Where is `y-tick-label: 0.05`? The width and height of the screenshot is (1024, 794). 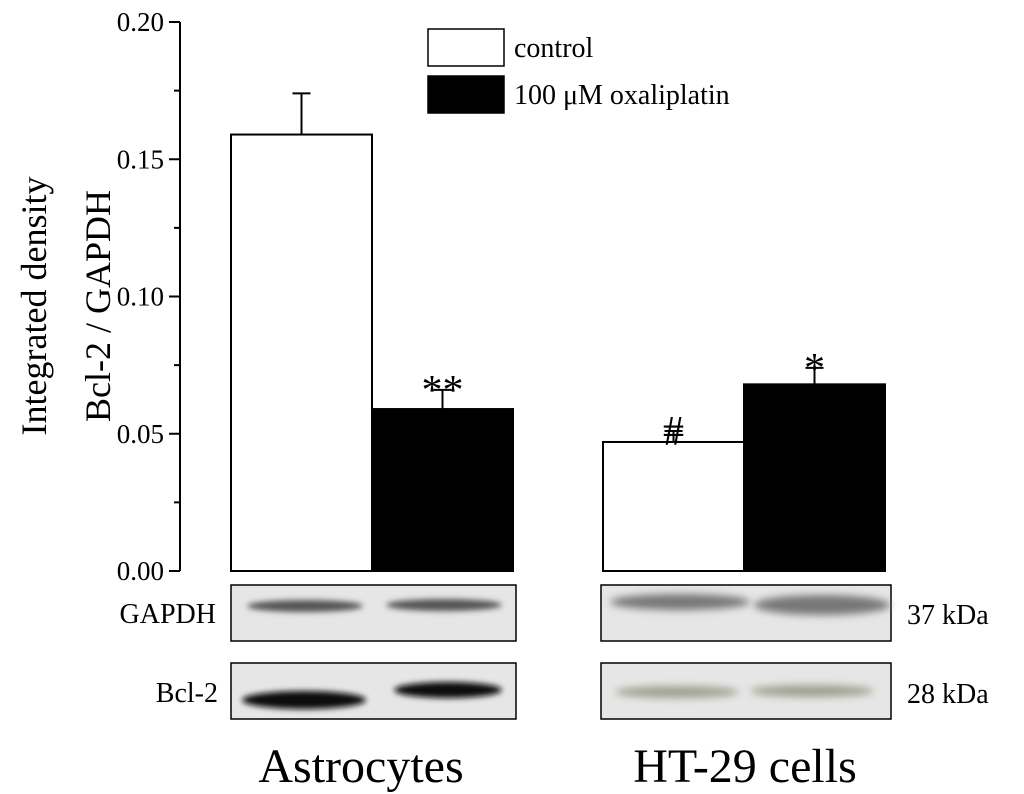 y-tick-label: 0.05 is located at coordinates (140, 434).